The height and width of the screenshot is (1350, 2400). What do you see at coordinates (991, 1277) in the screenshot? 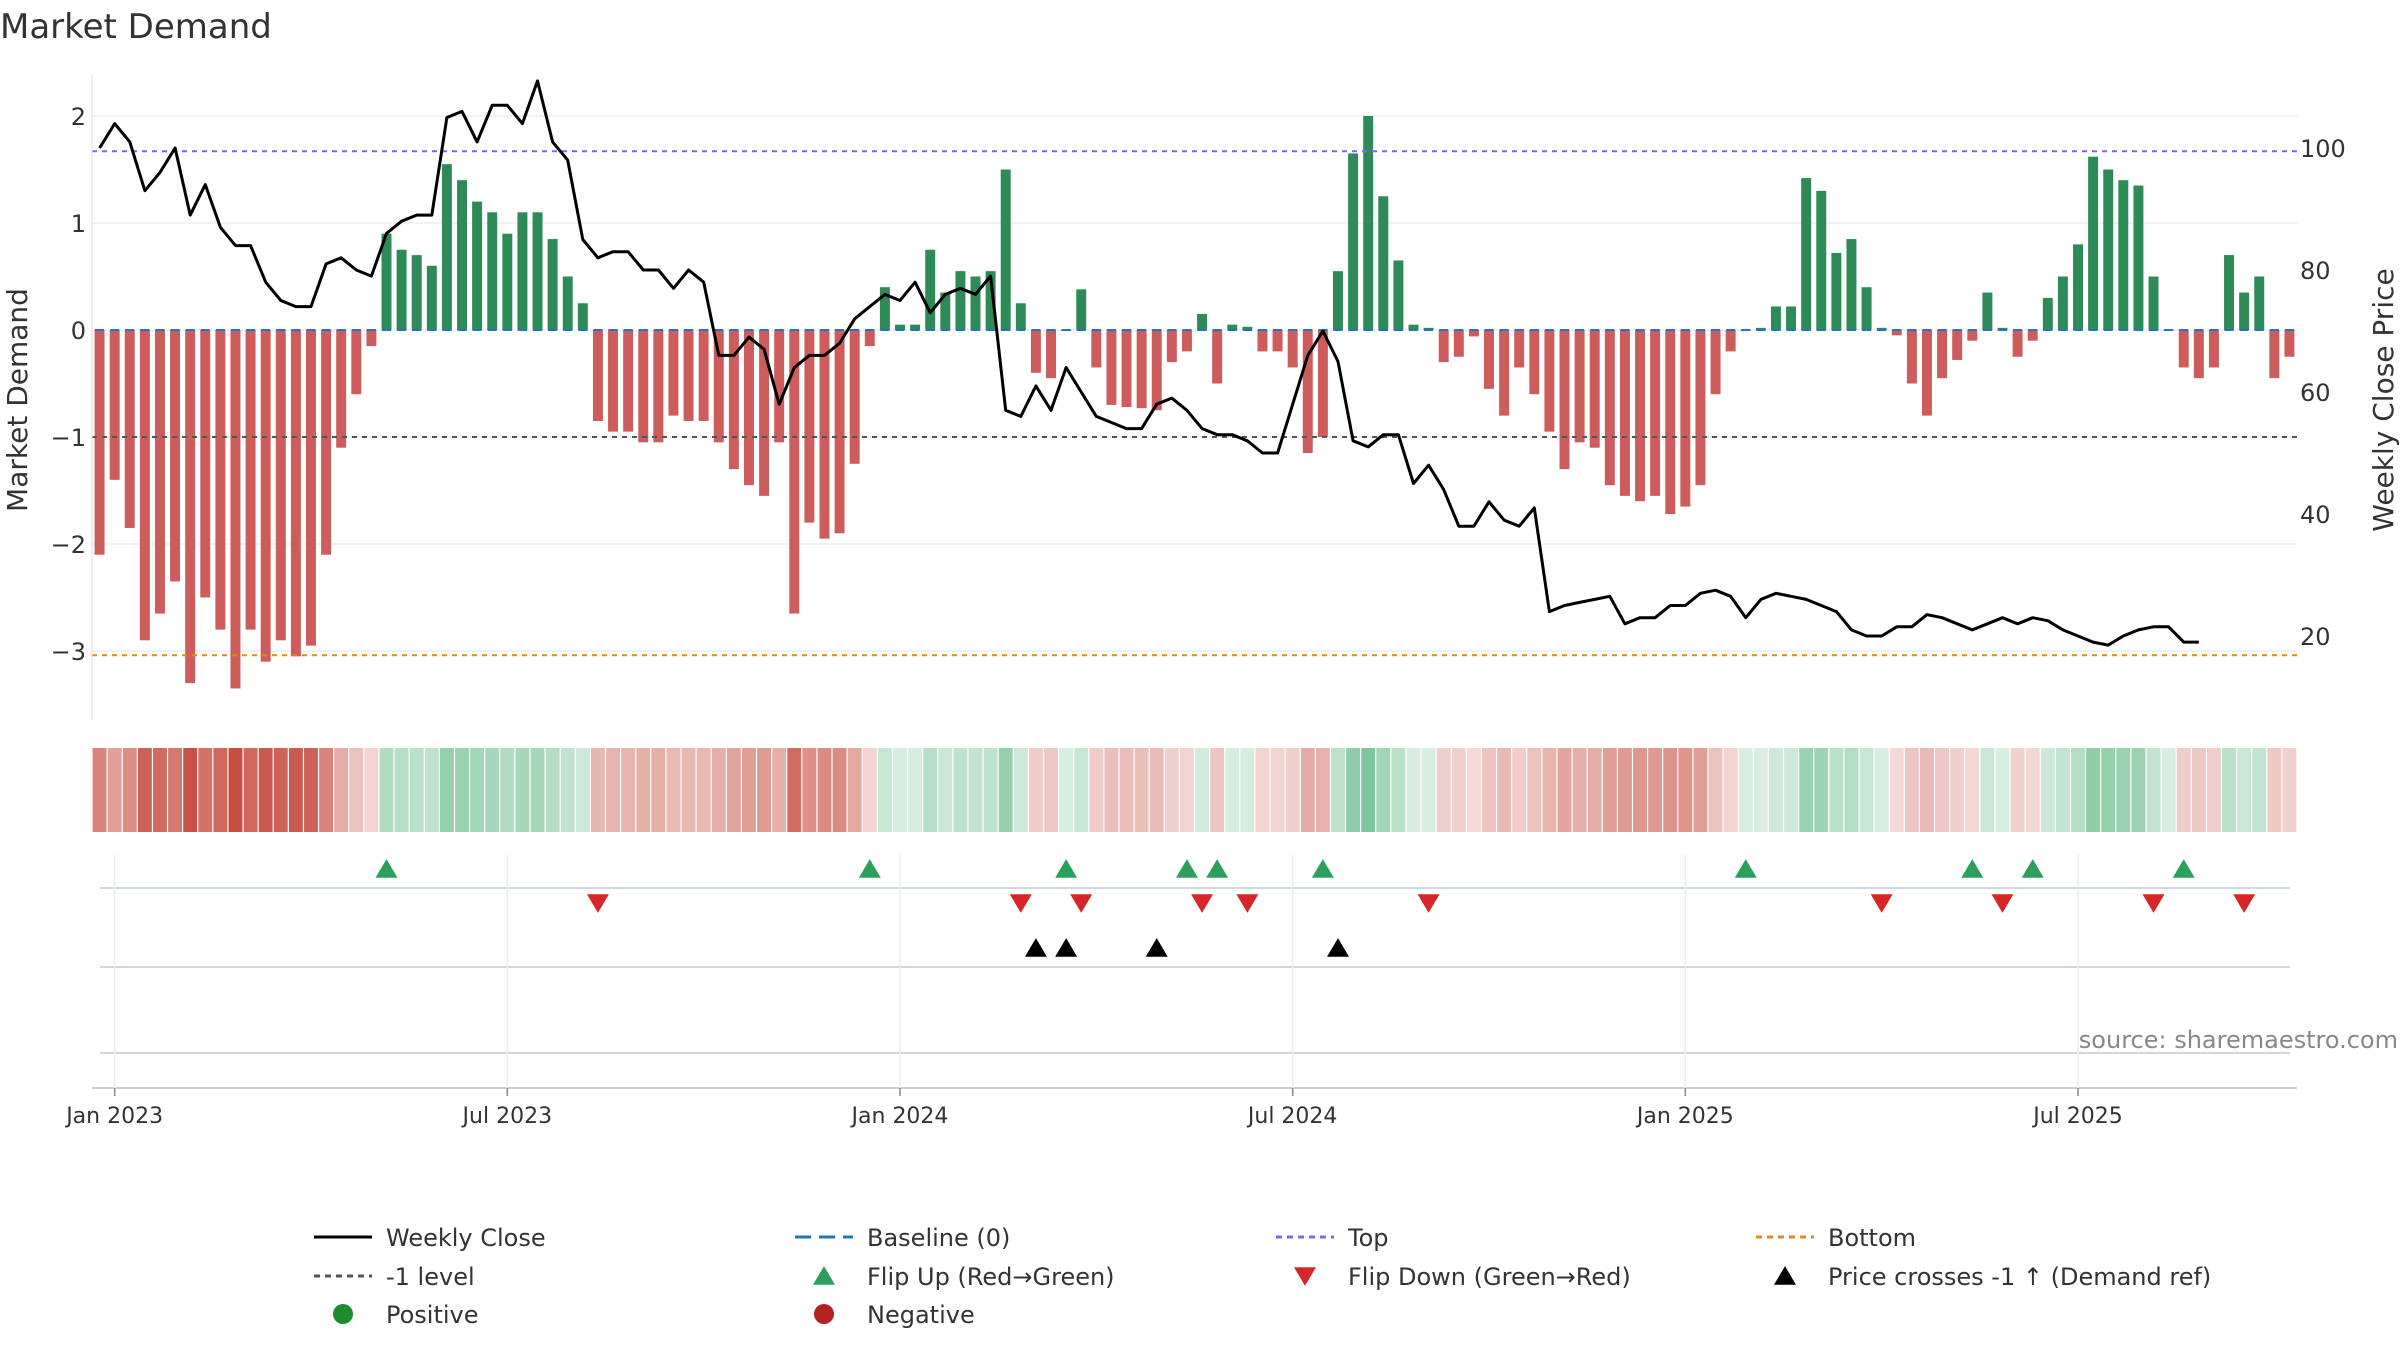
I see `legend-label: Flip Up (Red→Green)` at bounding box center [991, 1277].